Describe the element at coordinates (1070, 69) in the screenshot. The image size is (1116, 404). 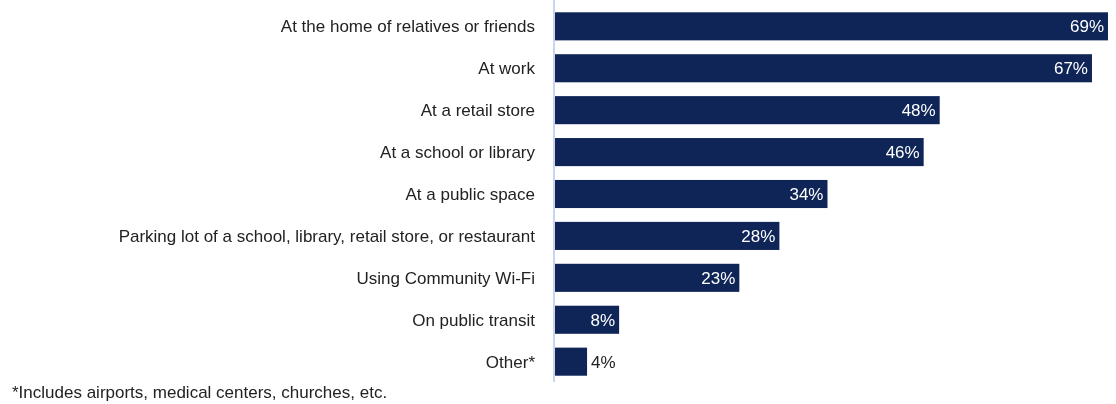
I see `data-label: 67%` at that location.